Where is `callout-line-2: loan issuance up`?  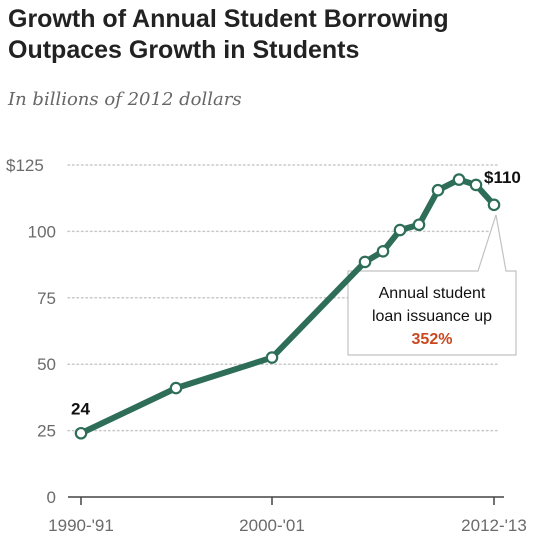
callout-line-2: loan issuance up is located at coordinates (432, 316).